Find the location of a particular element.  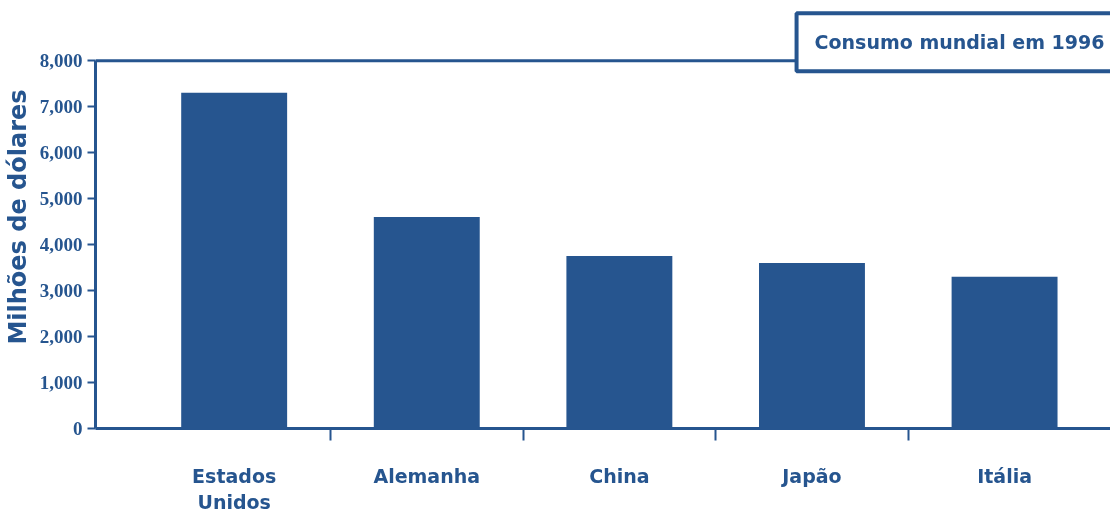

y-tick-label: 5,000 is located at coordinates (61, 199).